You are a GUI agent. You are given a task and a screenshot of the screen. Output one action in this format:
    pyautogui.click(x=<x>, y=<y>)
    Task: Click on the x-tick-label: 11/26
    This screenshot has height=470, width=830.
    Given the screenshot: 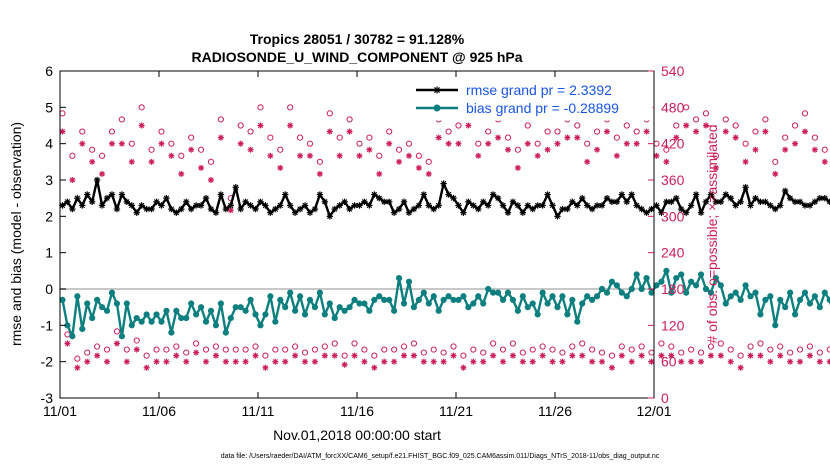 What is the action you would take?
    pyautogui.click(x=555, y=411)
    